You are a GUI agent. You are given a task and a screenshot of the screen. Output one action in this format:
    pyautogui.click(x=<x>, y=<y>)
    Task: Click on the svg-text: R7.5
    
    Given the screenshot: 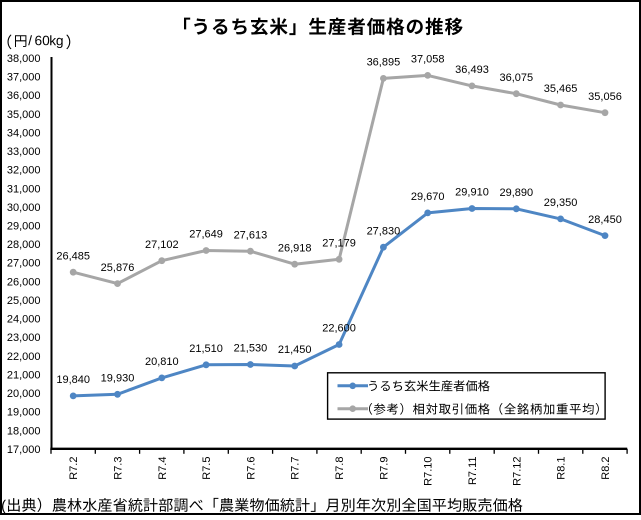 What is the action you would take?
    pyautogui.click(x=207, y=468)
    